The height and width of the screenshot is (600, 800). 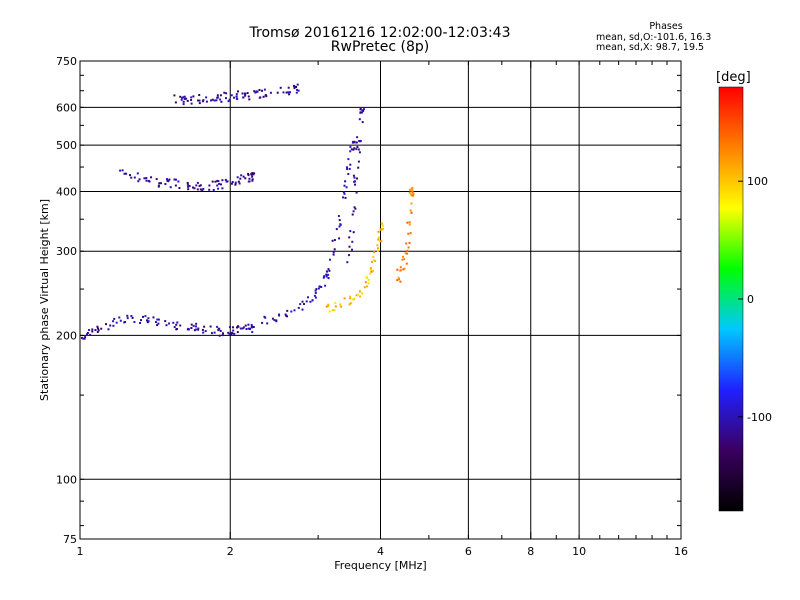 What do you see at coordinates (468, 551) in the screenshot?
I see `x-tick-label: 6` at bounding box center [468, 551].